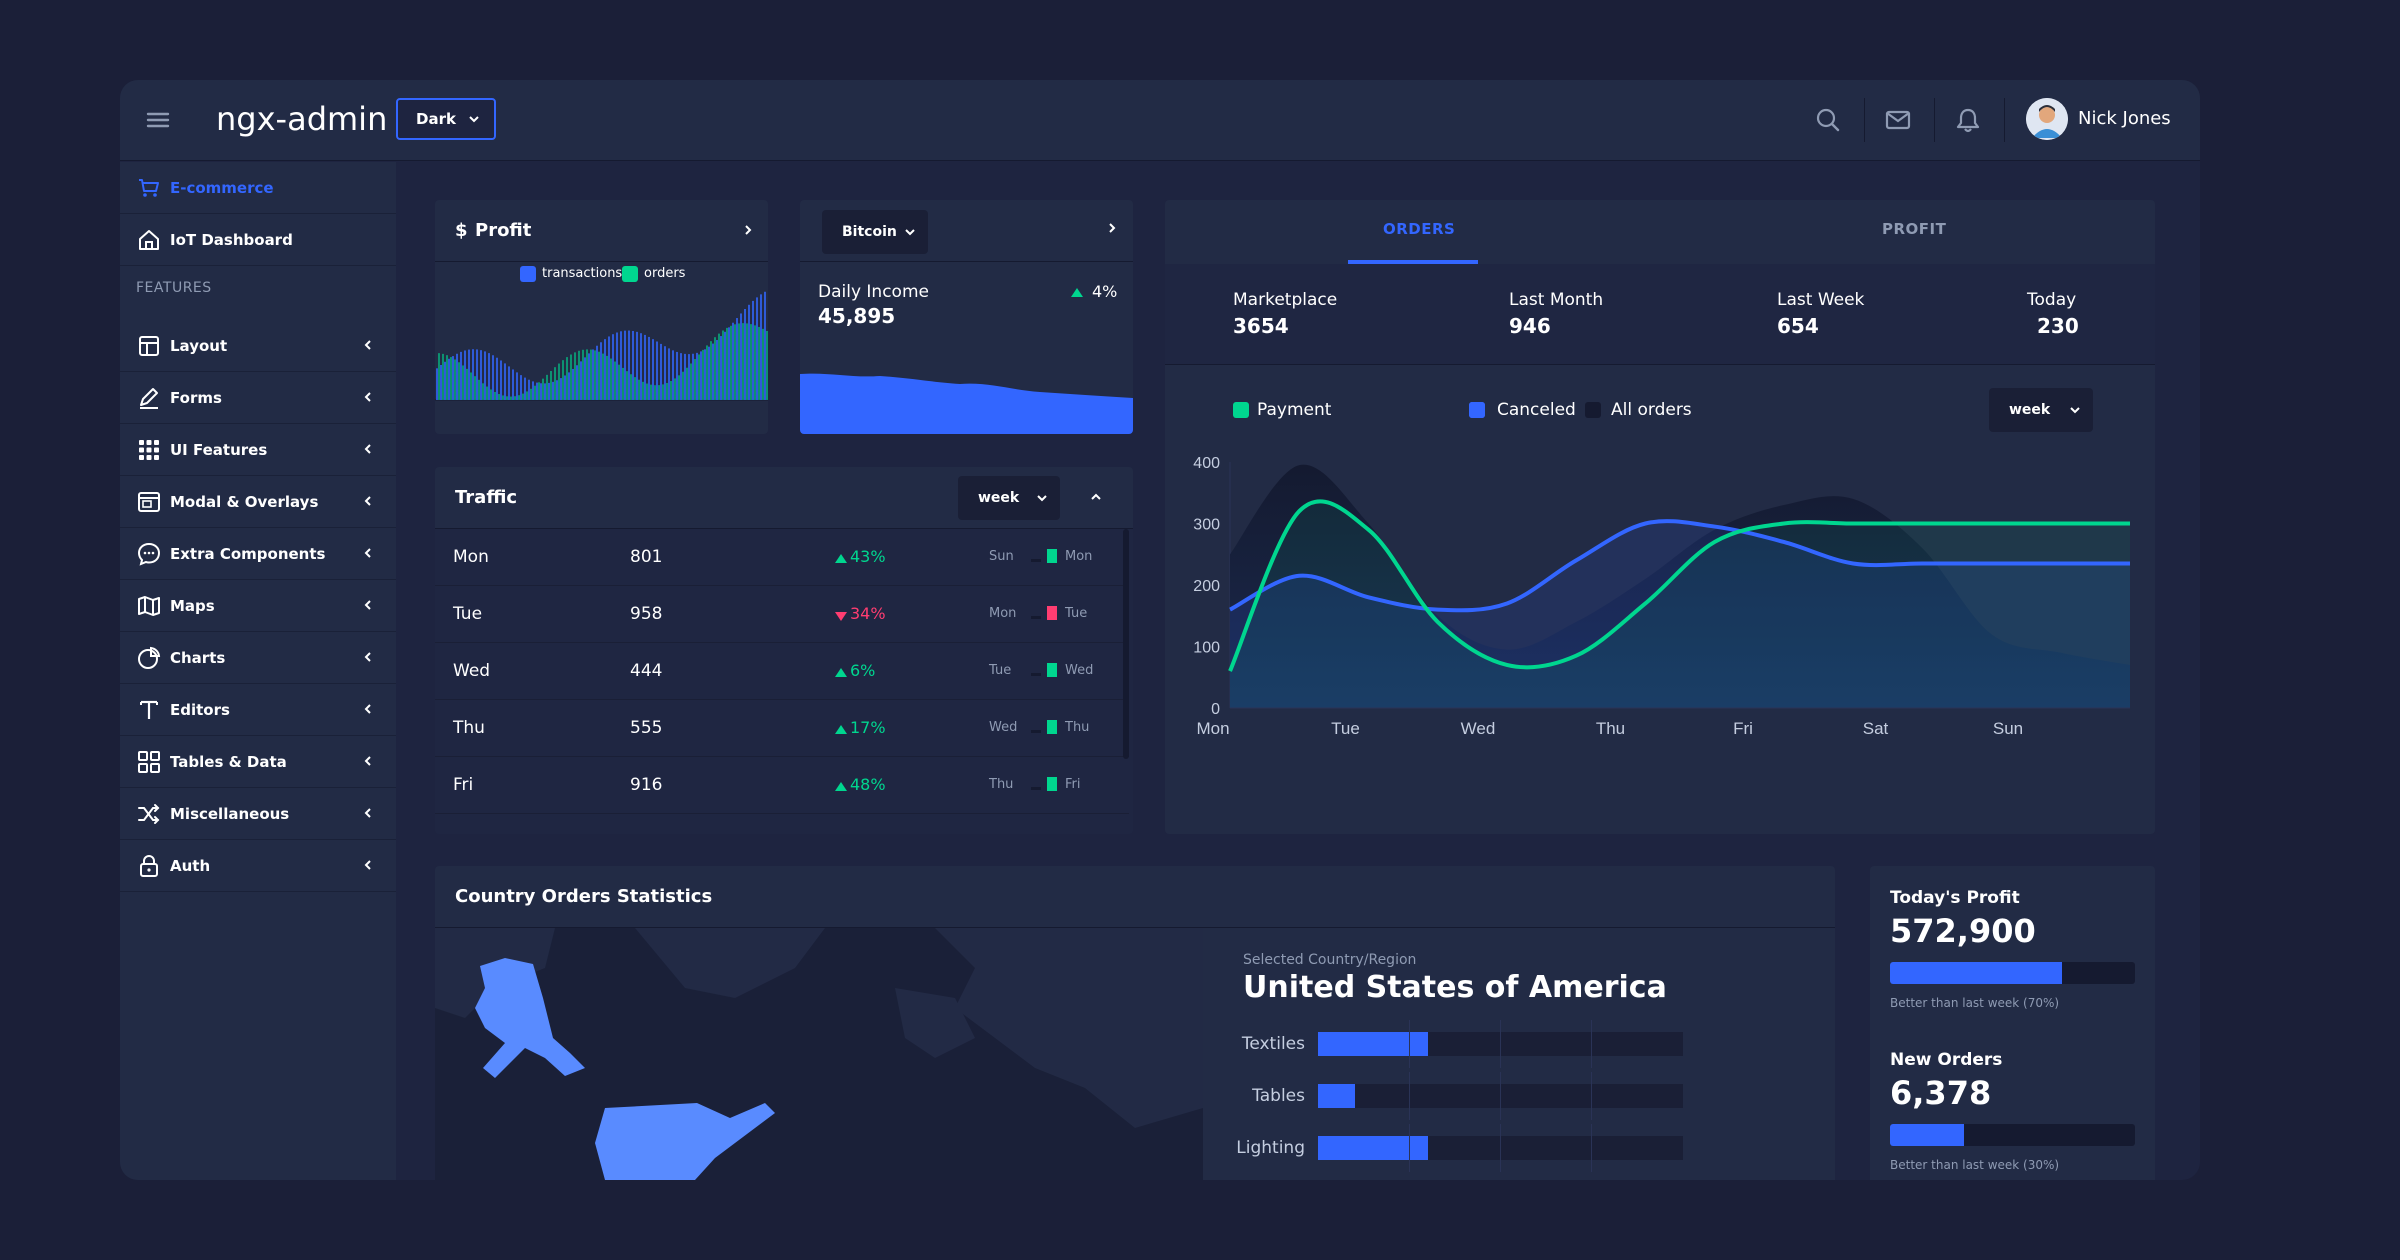 The height and width of the screenshot is (1260, 2400). Describe the element at coordinates (258, 188) in the screenshot. I see `sidebar-item-e-commerce: E-commerce` at that location.